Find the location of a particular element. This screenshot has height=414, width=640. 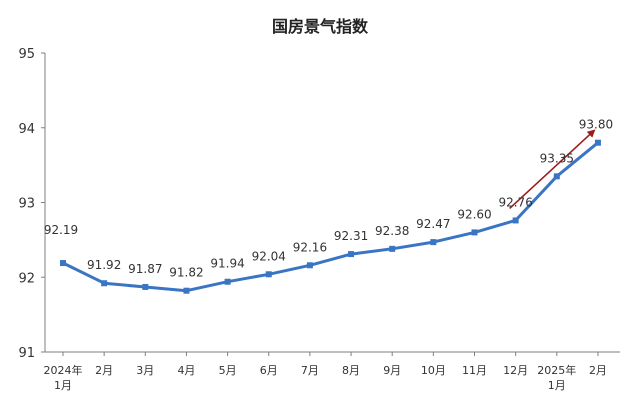

data-label: 91.94 is located at coordinates (227, 264).